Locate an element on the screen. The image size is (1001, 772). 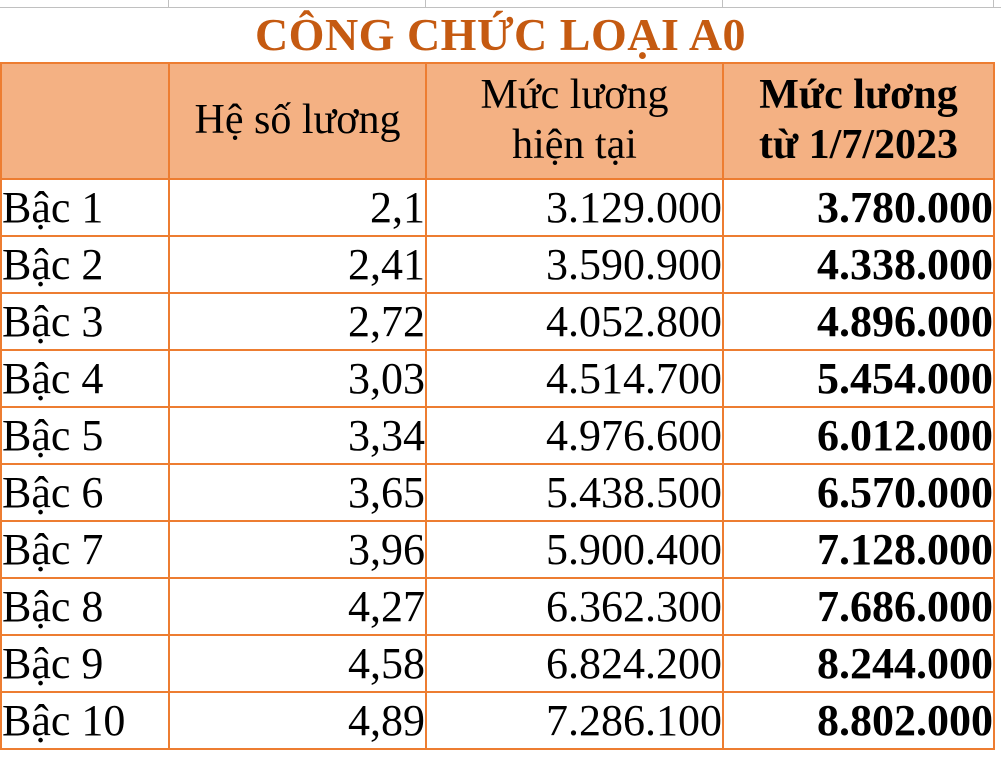
page-title: CÔNG CHỨC LOẠI A0 is located at coordinates (500, 34).